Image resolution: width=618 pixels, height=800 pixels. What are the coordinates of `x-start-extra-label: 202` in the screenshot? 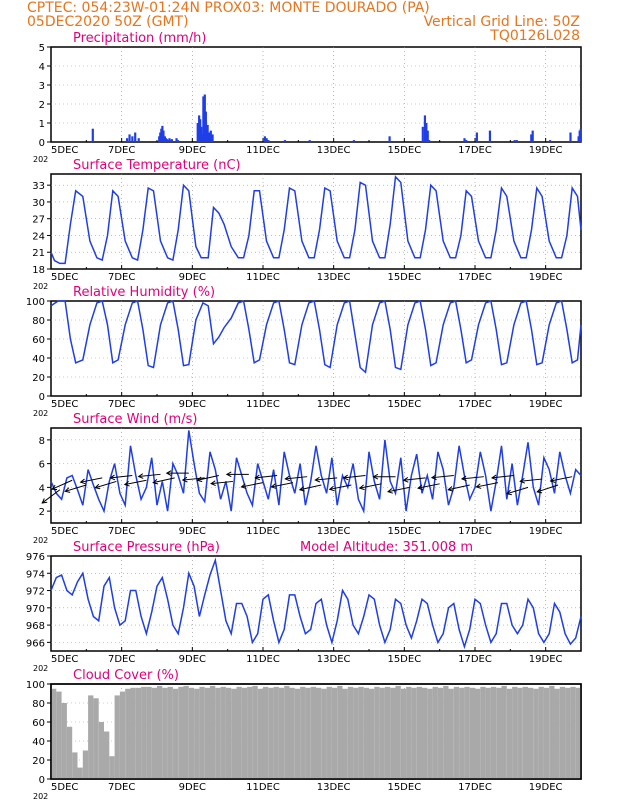 It's located at (40, 159).